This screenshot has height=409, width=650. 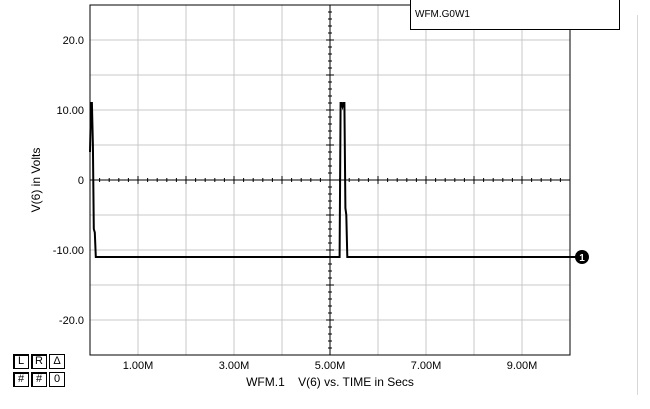 I want to click on legend-box: WFM.G0W1, so click(x=515, y=15).